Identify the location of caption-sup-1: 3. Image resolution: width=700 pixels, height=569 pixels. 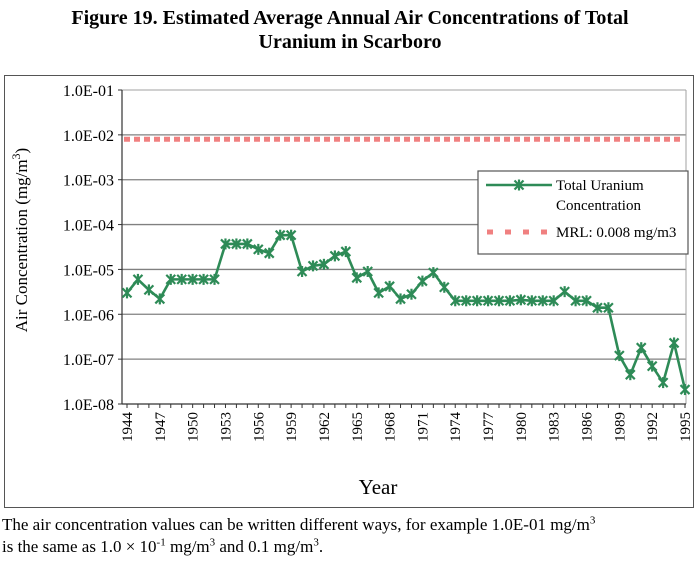
(592, 520).